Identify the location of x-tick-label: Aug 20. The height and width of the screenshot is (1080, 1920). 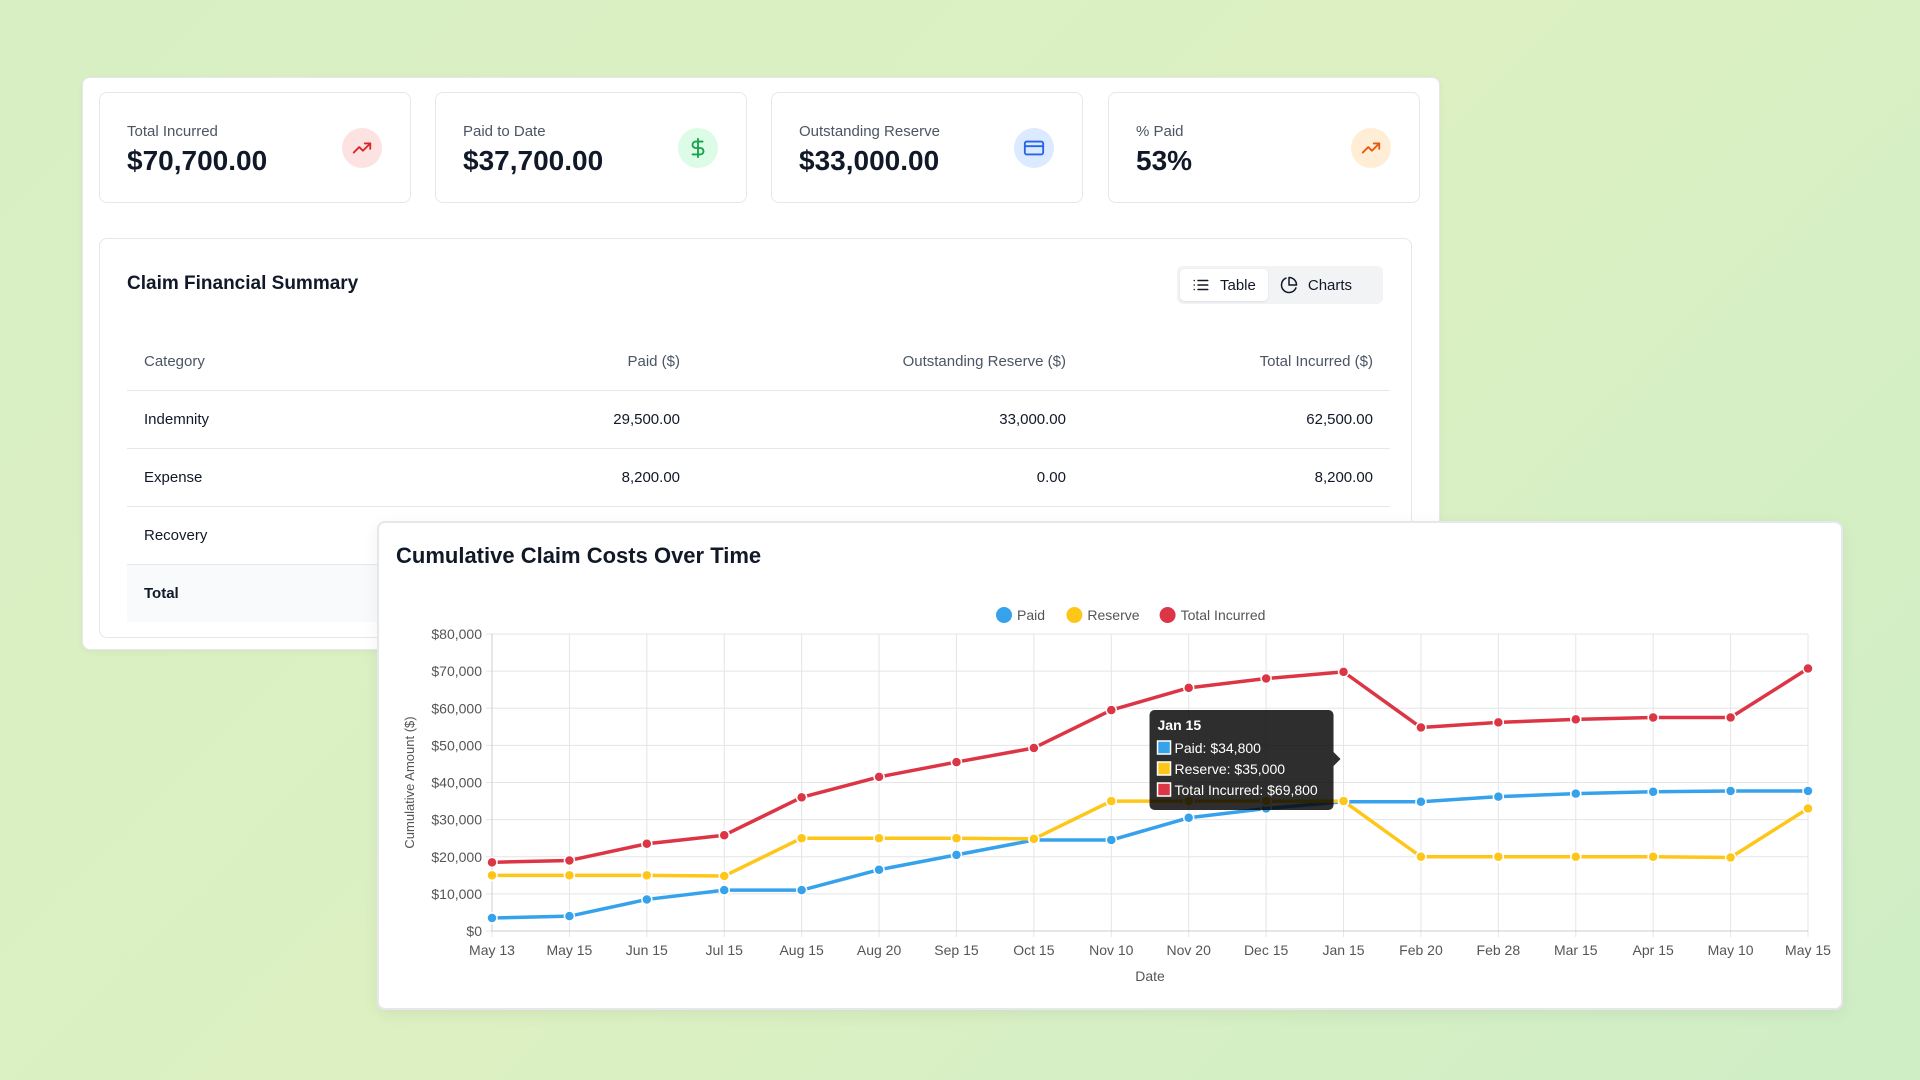
(879, 950).